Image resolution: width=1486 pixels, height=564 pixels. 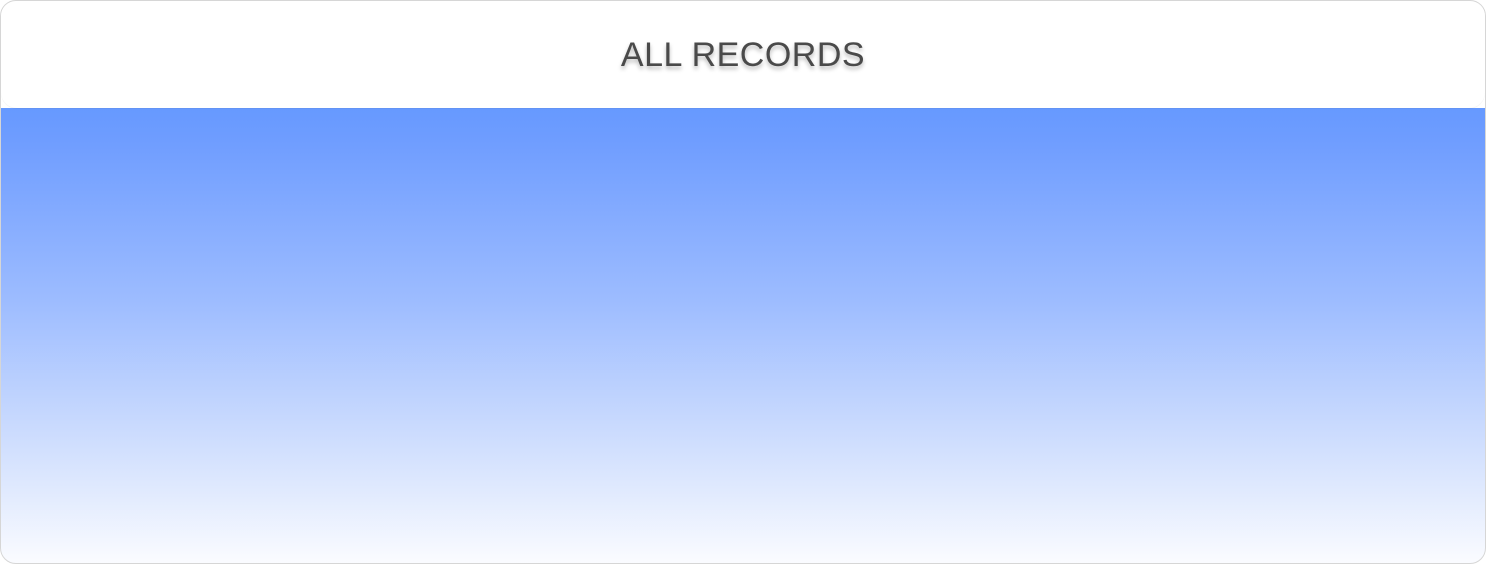 I want to click on page-title: ALL RECORDS, so click(x=743, y=55).